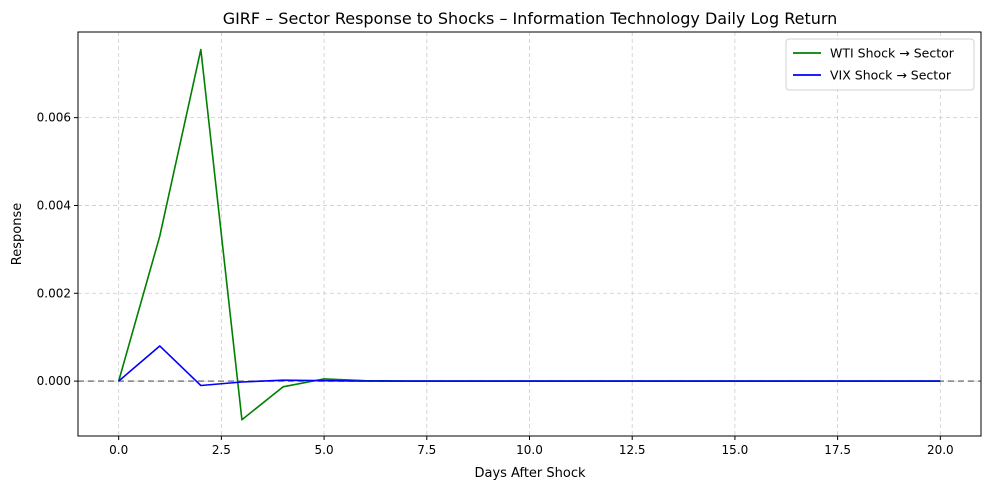 The height and width of the screenshot is (490, 989). I want to click on x-axis-label: Days After Shock, so click(530, 473).